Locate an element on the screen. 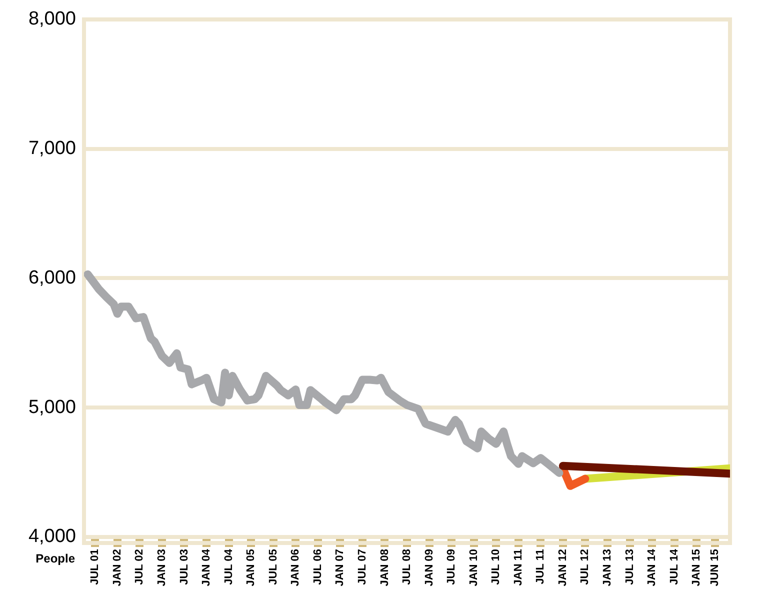 This screenshot has width=758, height=601. x-tick-label: JAN 04 is located at coordinates (206, 567).